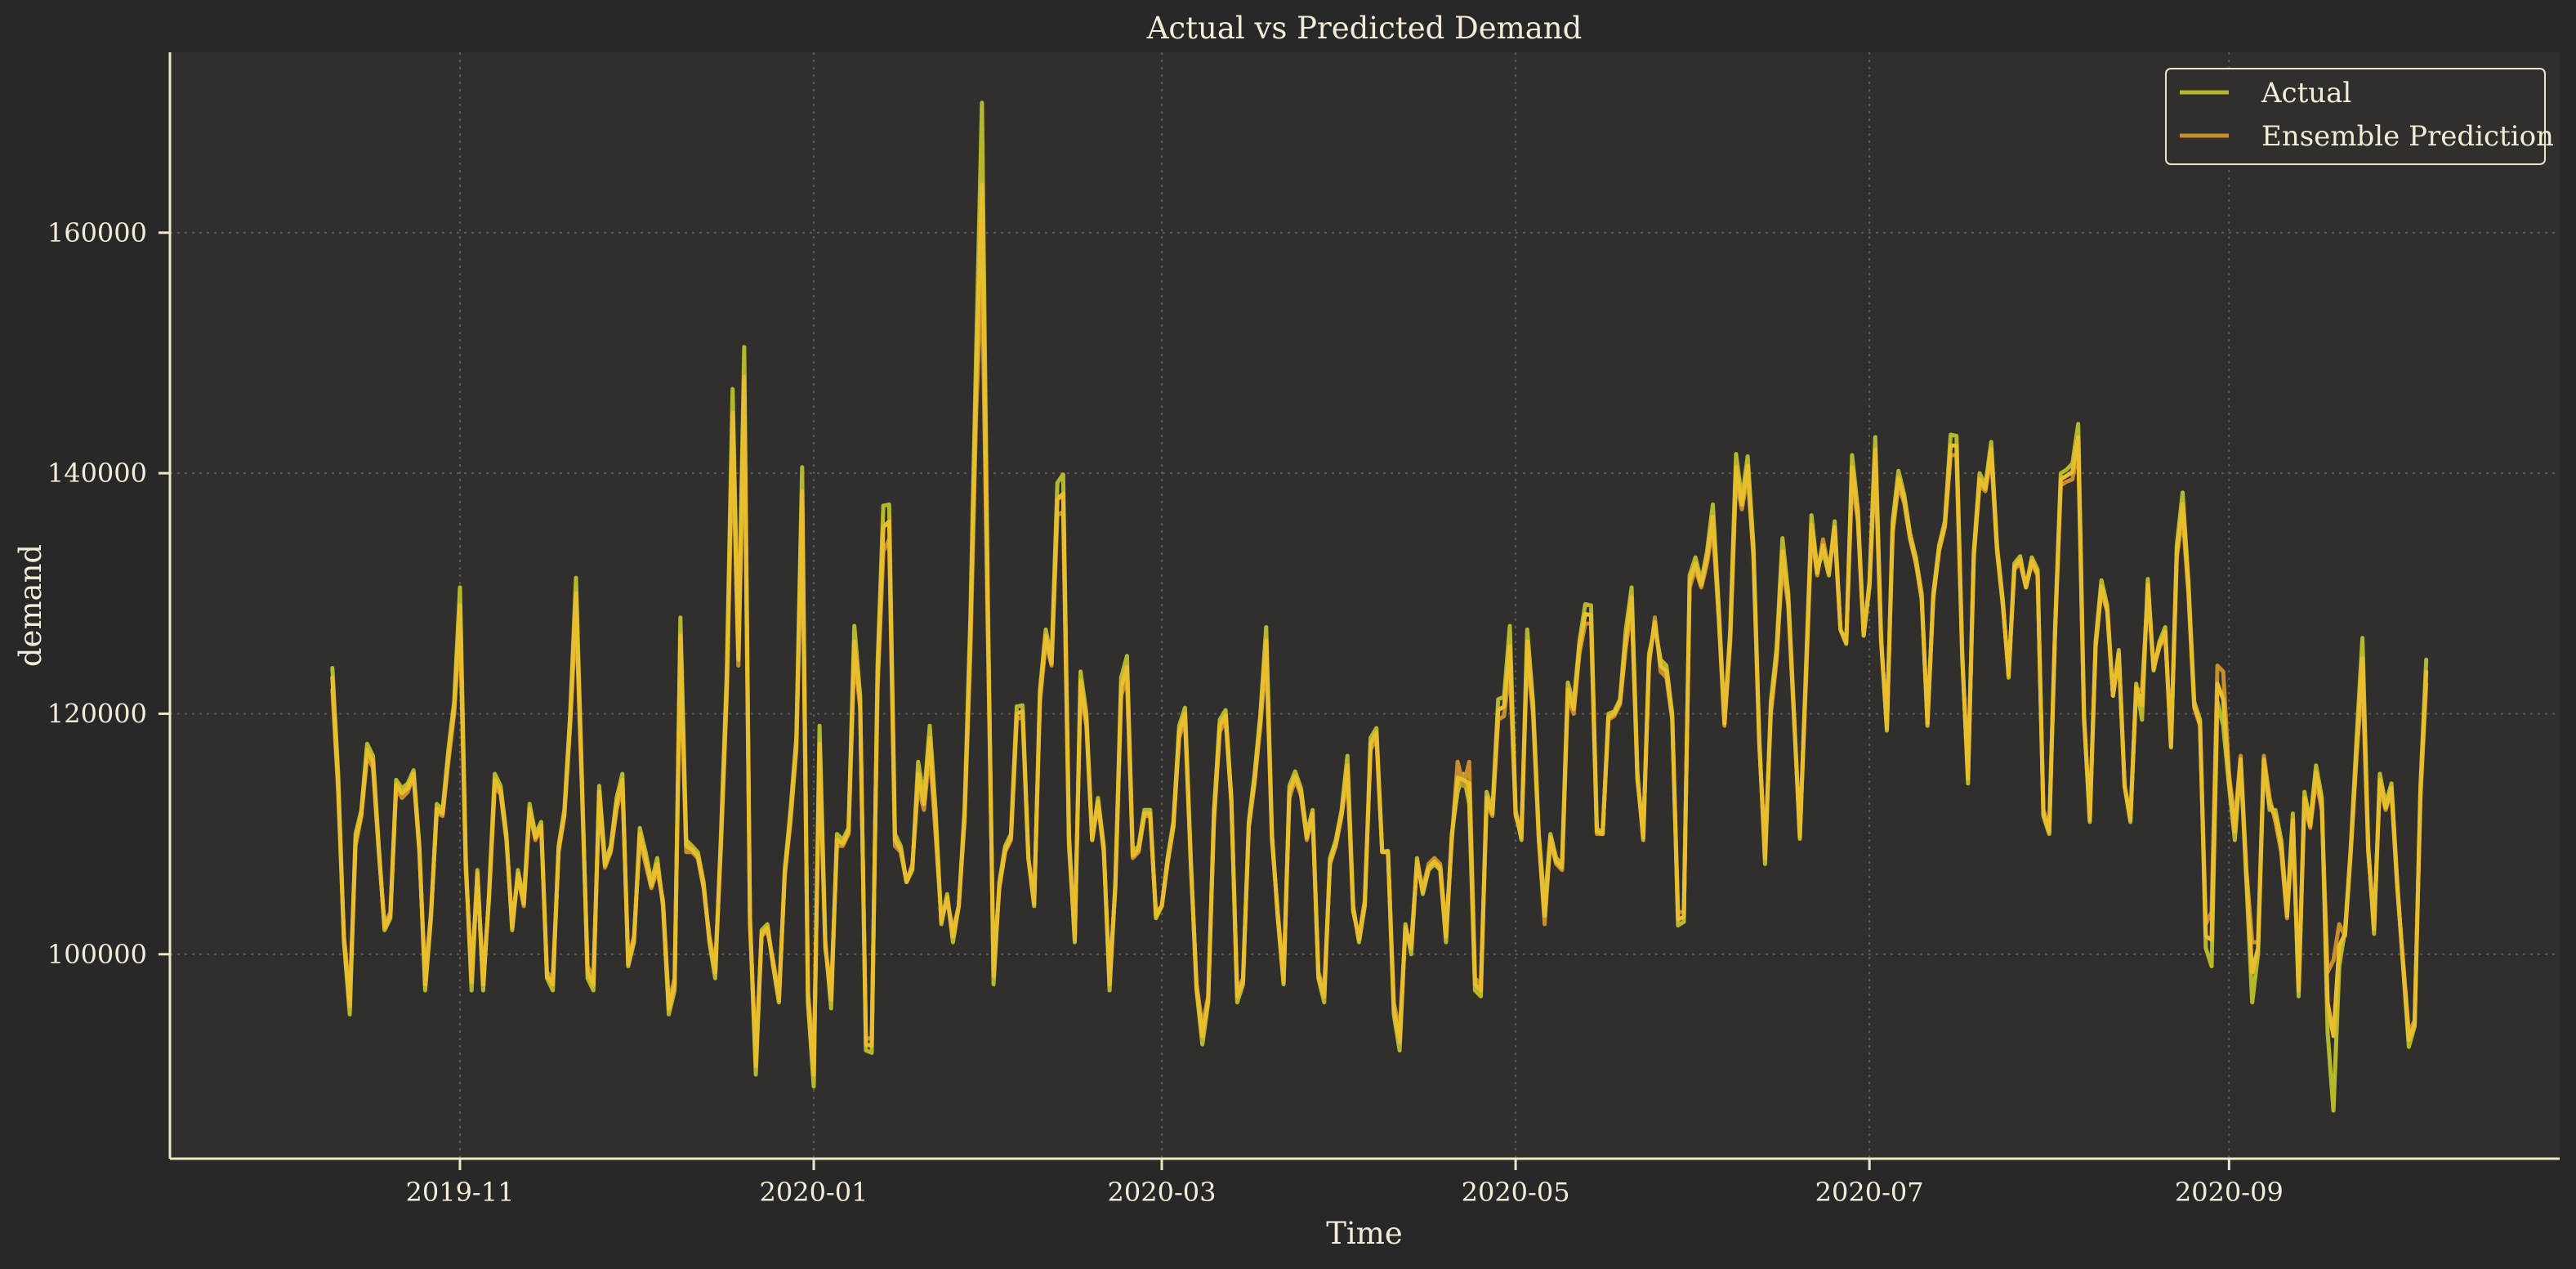 The height and width of the screenshot is (1269, 2576). I want to click on x-axis-label: Time, so click(1365, 1234).